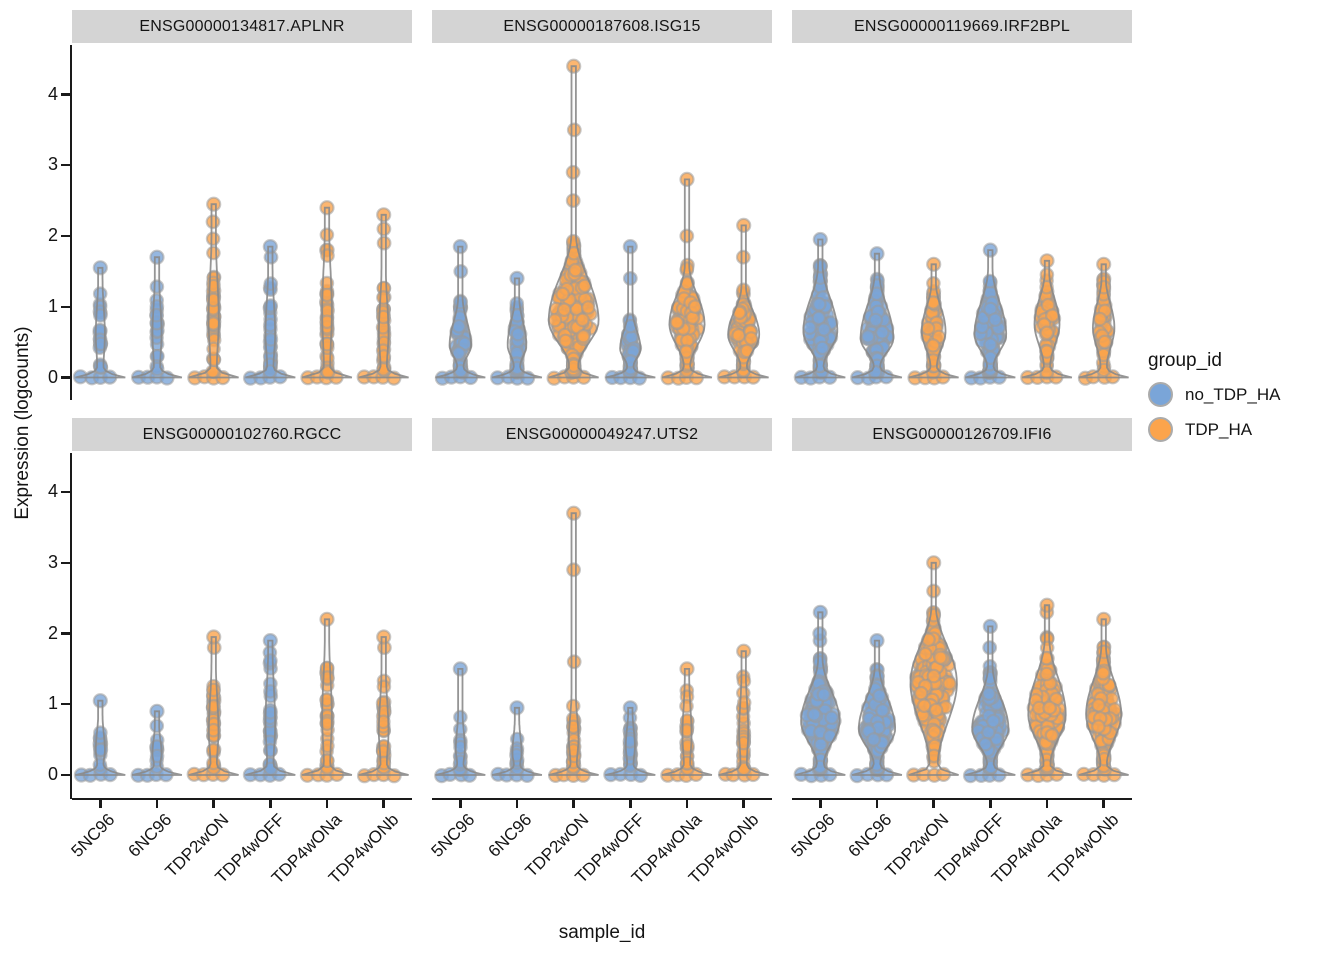 The image size is (1344, 960). What do you see at coordinates (602, 26) in the screenshot?
I see `facet-strip: ENSG00000187608.ISG15` at bounding box center [602, 26].